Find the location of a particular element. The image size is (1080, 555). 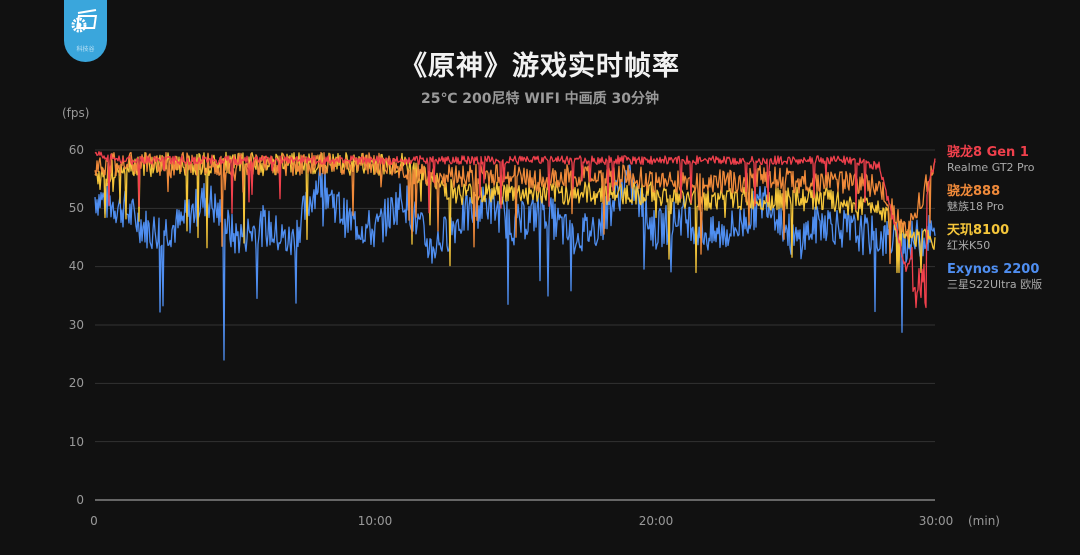

logo-text: 科技谷 is located at coordinates (85, 49).